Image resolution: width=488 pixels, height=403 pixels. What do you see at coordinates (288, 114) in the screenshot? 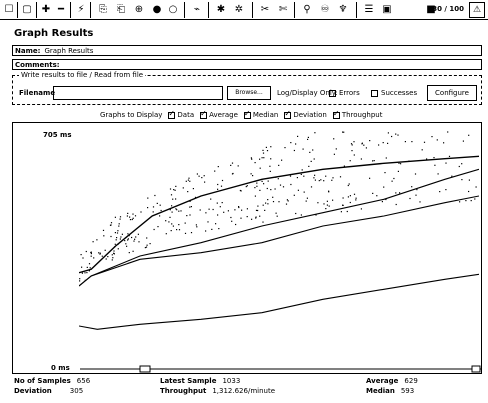
I see `deviation-checkbox` at bounding box center [288, 114].